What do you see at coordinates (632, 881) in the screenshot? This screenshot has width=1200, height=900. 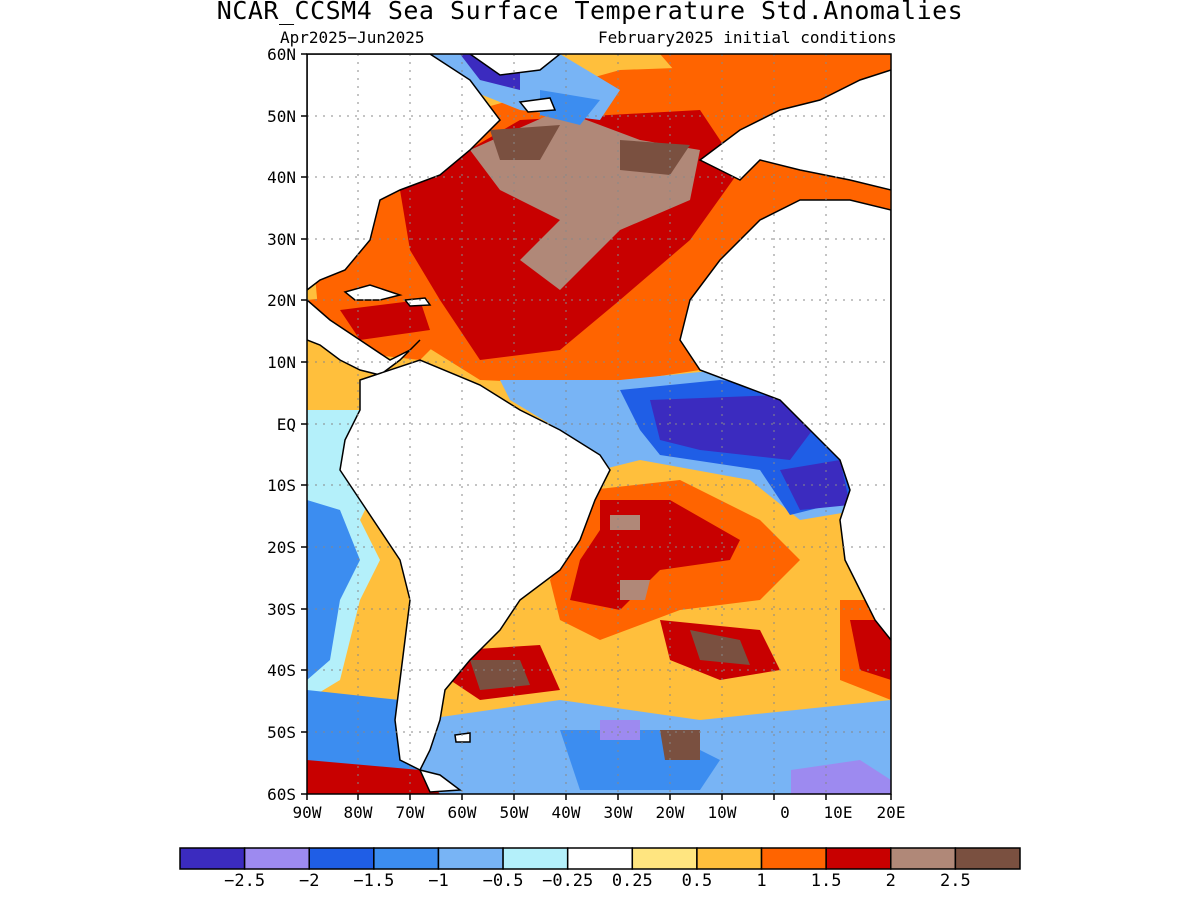 I see `legend-label: 0.25` at bounding box center [632, 881].